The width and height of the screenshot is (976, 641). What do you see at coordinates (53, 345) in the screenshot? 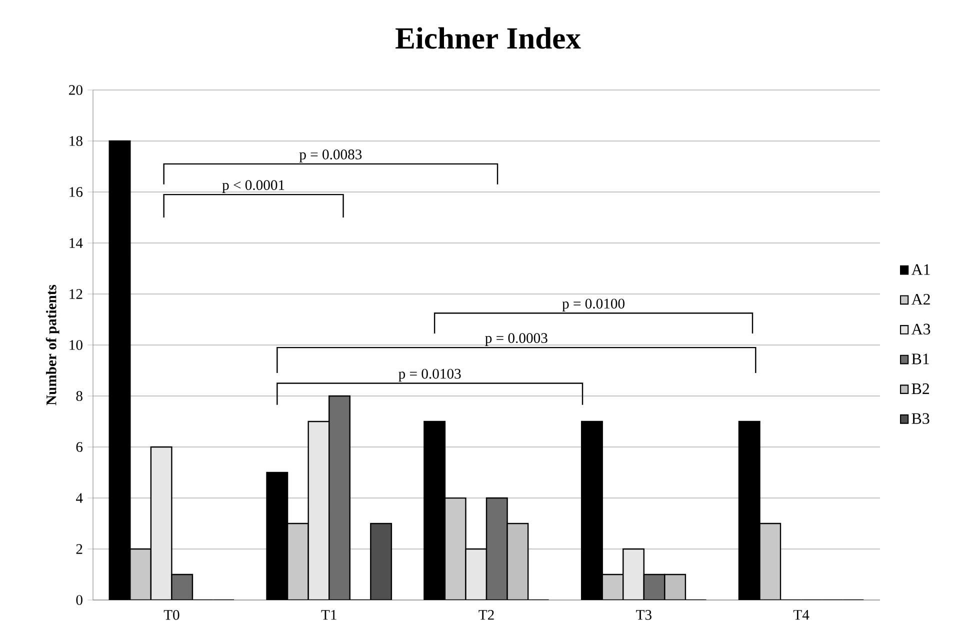
I see `y-axis-title: Number of patients` at bounding box center [53, 345].